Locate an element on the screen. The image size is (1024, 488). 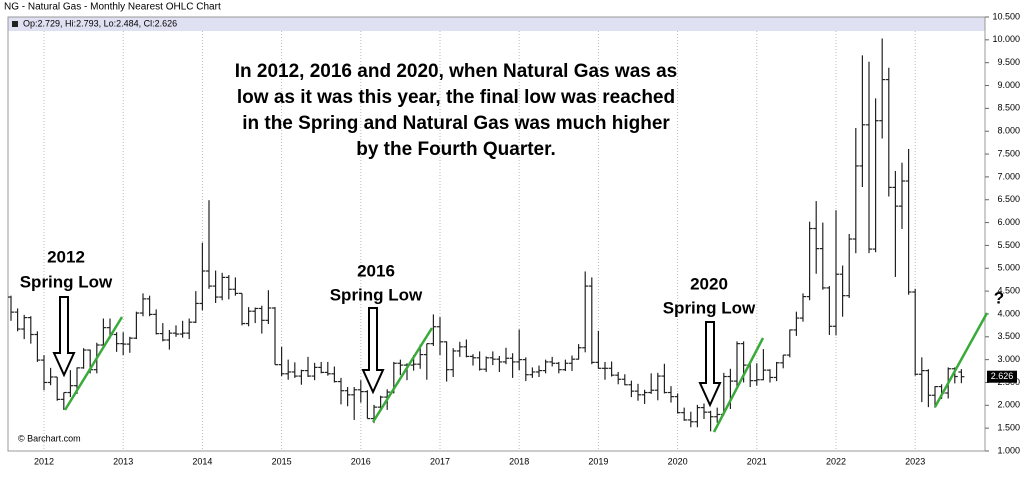
y-tick-label: 8.000 is located at coordinates (1008, 131).